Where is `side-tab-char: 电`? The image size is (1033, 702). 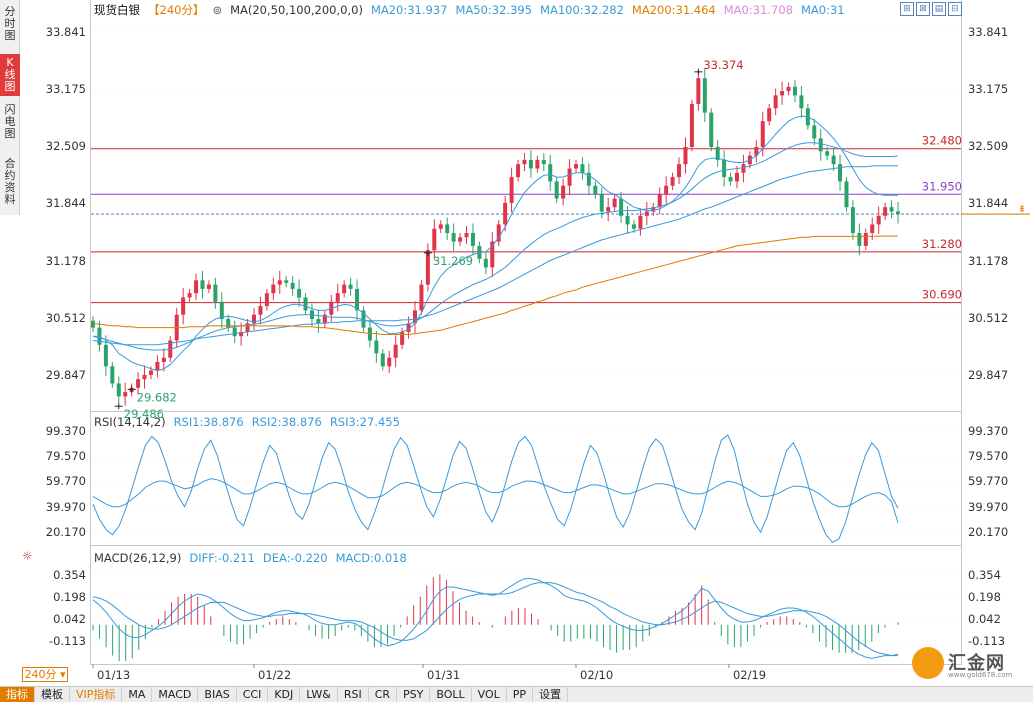 side-tab-char: 电 is located at coordinates (10, 121).